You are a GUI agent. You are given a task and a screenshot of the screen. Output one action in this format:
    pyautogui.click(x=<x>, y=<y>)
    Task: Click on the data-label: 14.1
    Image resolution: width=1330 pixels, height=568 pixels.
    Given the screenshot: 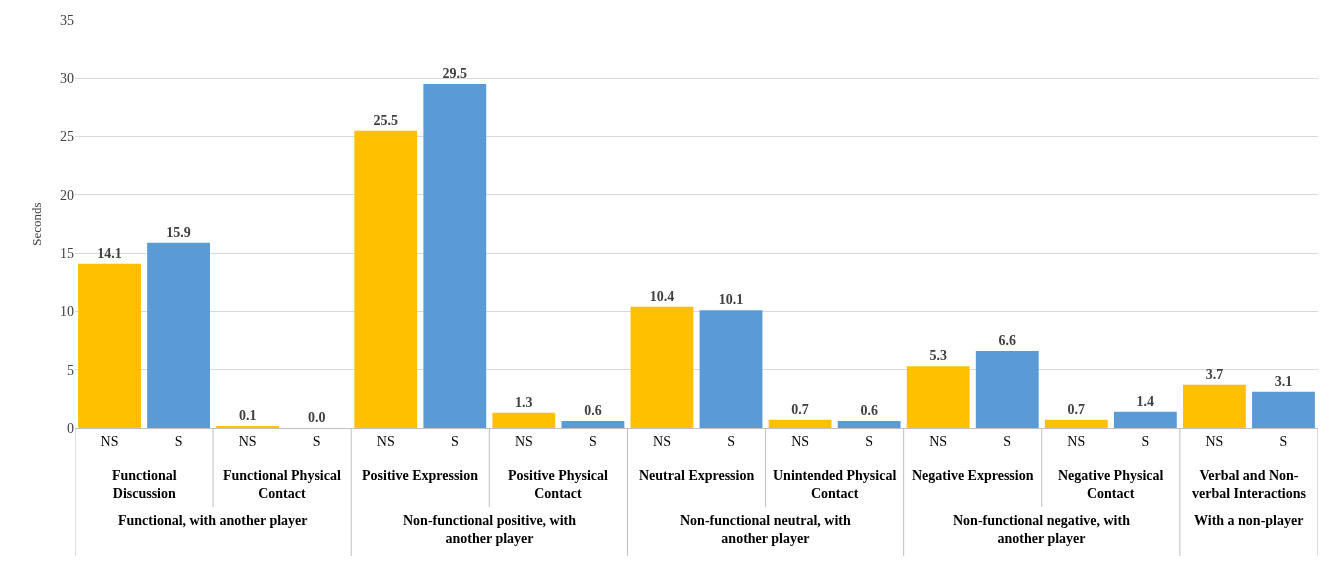 What is the action you would take?
    pyautogui.click(x=109, y=253)
    